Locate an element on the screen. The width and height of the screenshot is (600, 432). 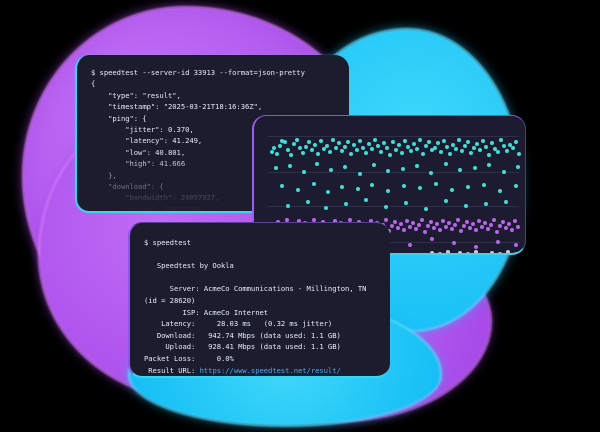
result-url-line1: https://www.speedtest.net/result/ is located at coordinates (270, 370).